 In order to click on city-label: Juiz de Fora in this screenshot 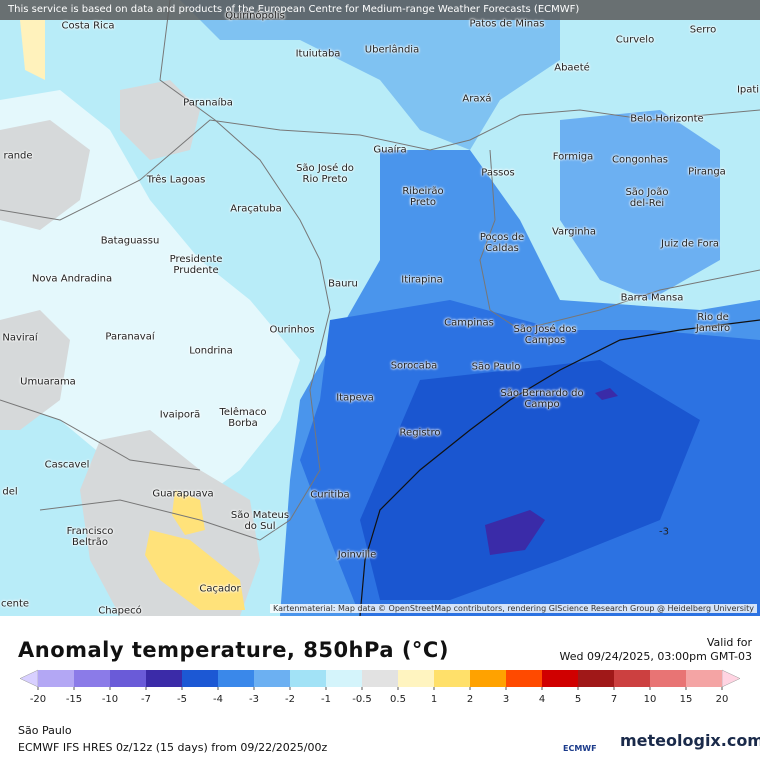, I will do `click(690, 244)`.